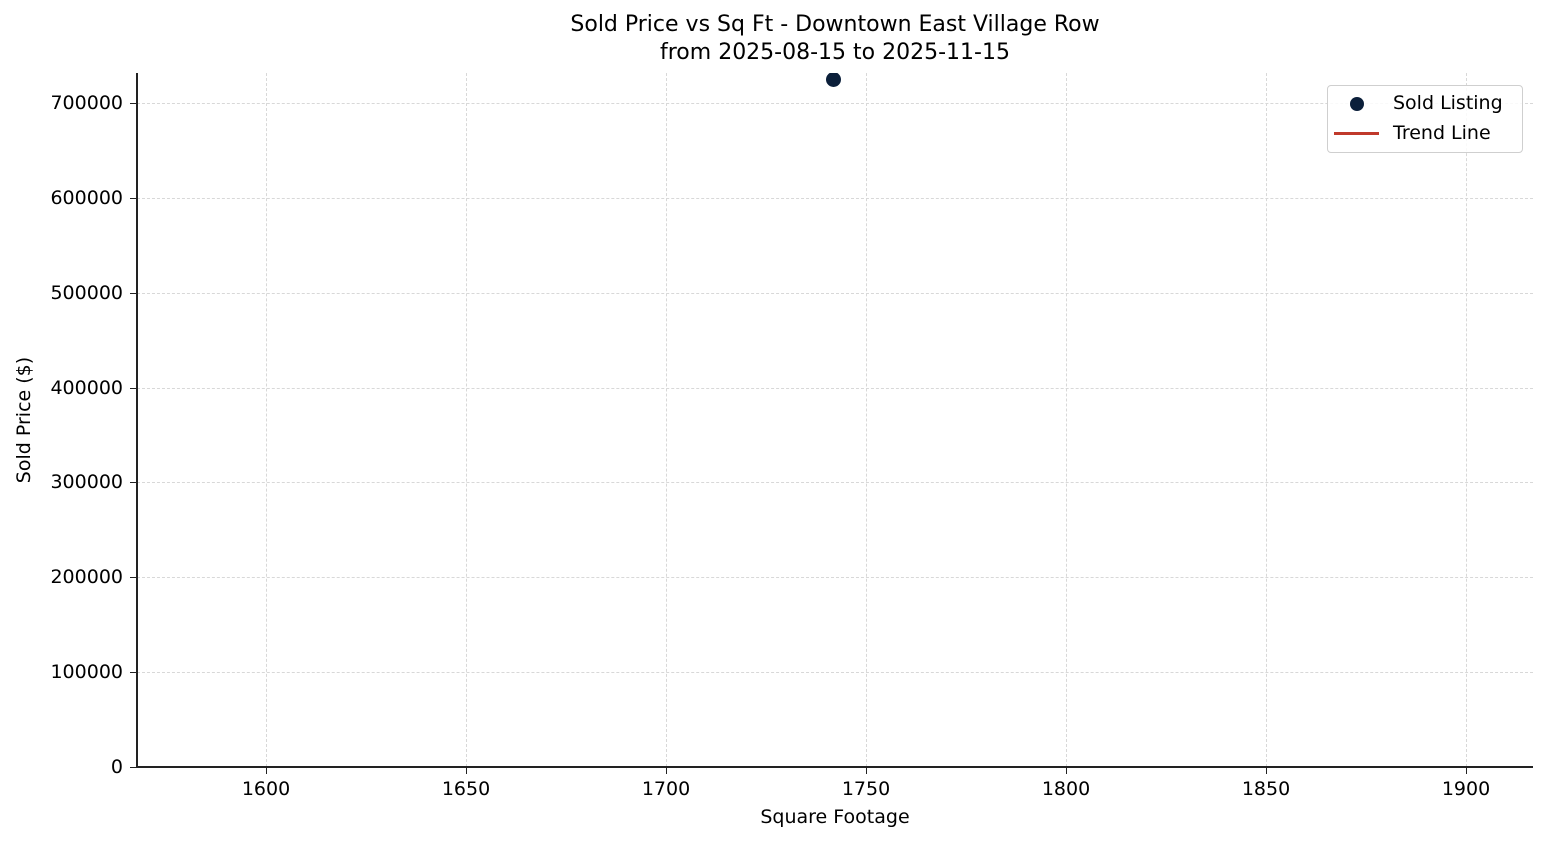 The height and width of the screenshot is (845, 1547). What do you see at coordinates (116, 767) in the screenshot?
I see `y-tick-label: 0` at bounding box center [116, 767].